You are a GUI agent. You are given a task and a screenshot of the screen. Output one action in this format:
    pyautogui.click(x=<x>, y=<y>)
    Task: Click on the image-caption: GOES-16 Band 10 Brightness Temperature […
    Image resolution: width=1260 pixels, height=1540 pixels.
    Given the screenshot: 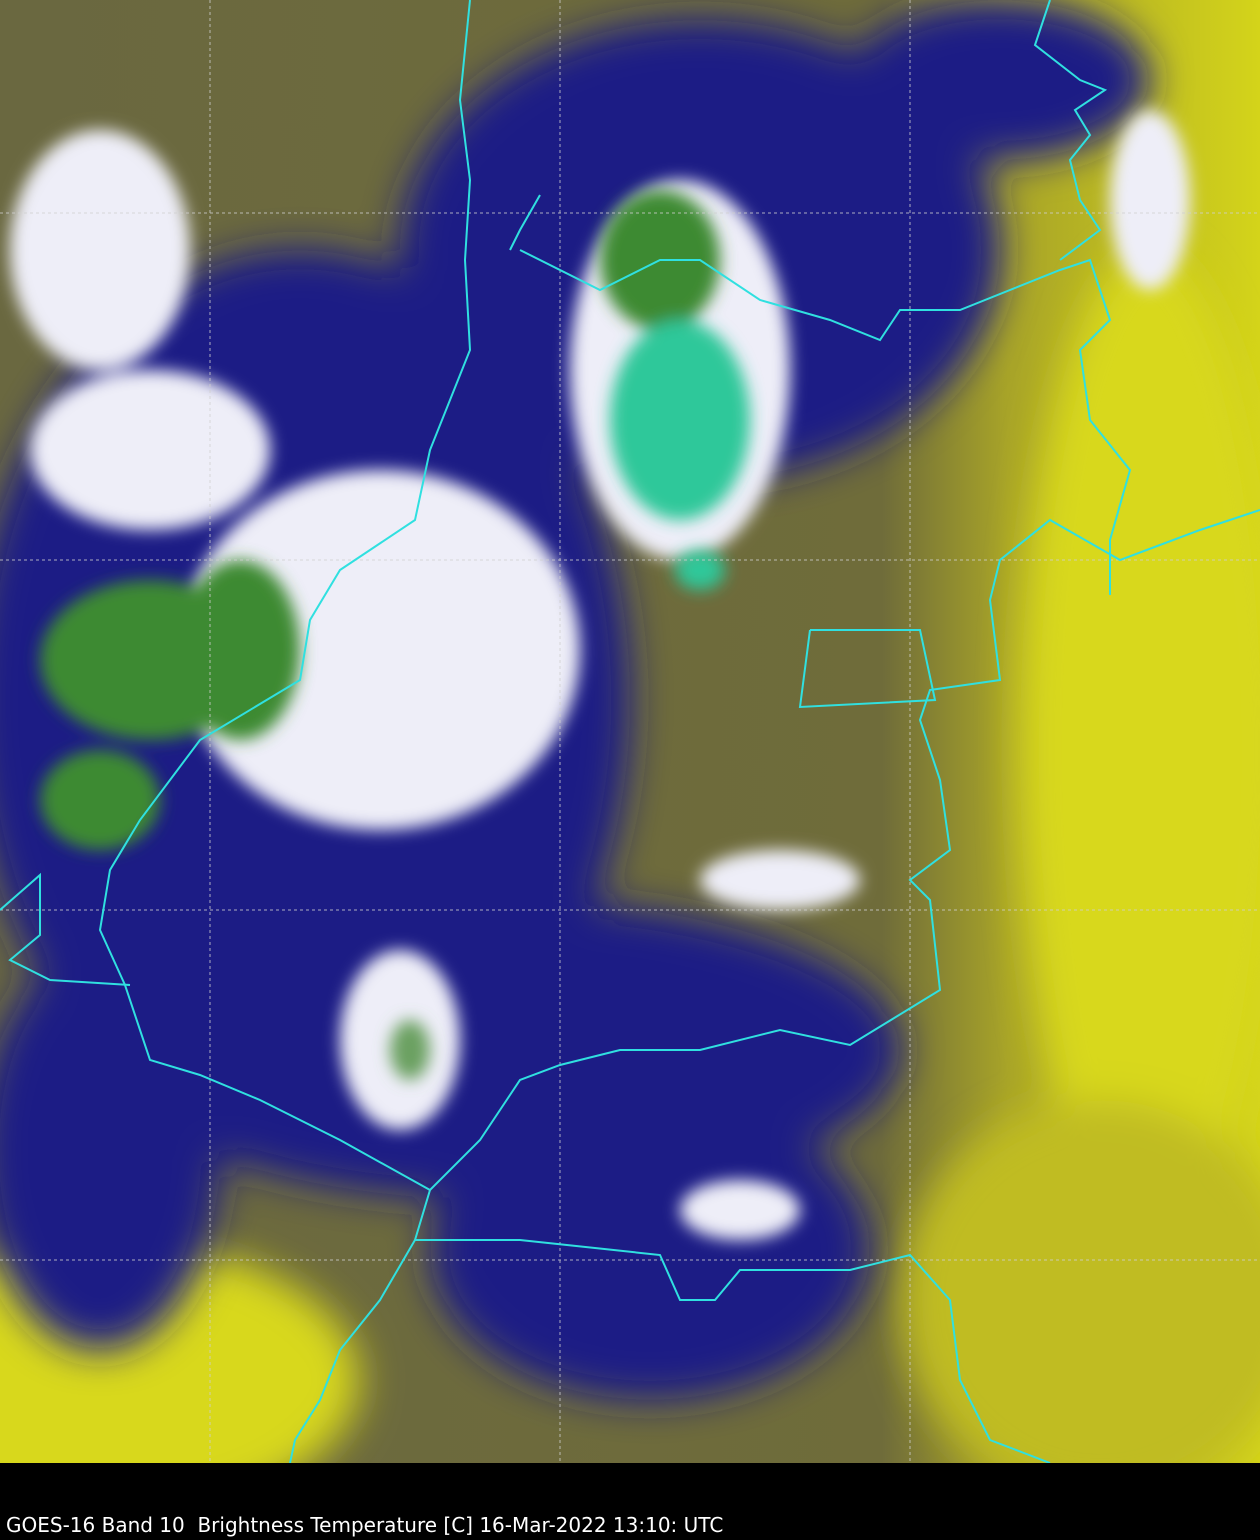 What is the action you would take?
    pyautogui.click(x=365, y=1525)
    